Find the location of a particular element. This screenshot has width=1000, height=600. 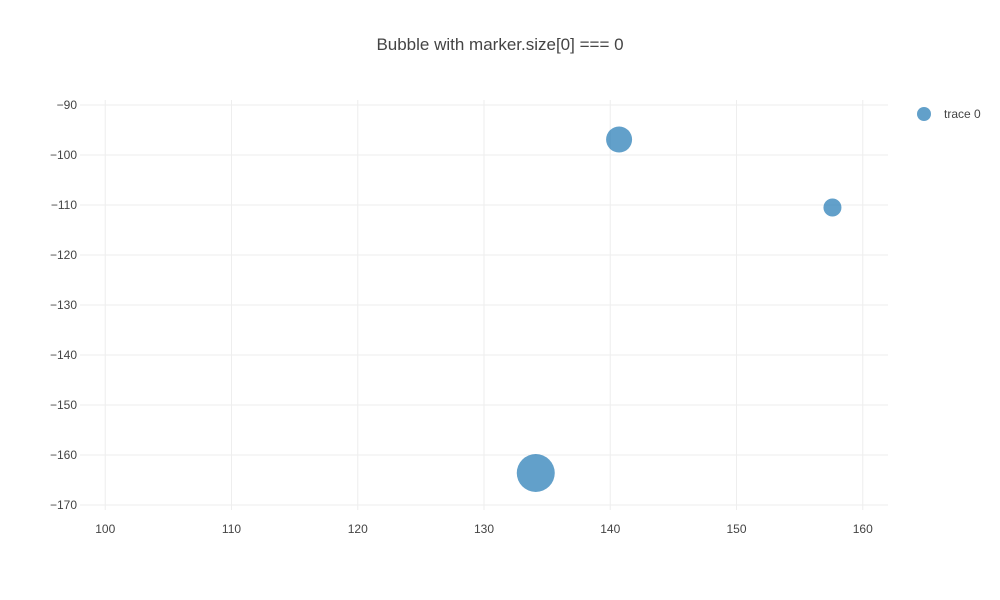

x-axis-tick-labels: 100 110 120 130 140 150 160 is located at coordinates (484, 529).